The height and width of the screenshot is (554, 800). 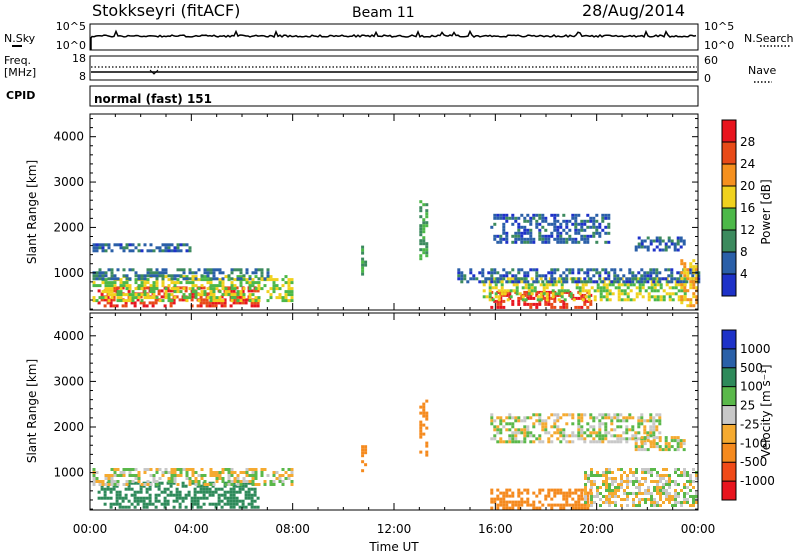 What do you see at coordinates (364, 260) in the screenshot?
I see `power-region` at bounding box center [364, 260].